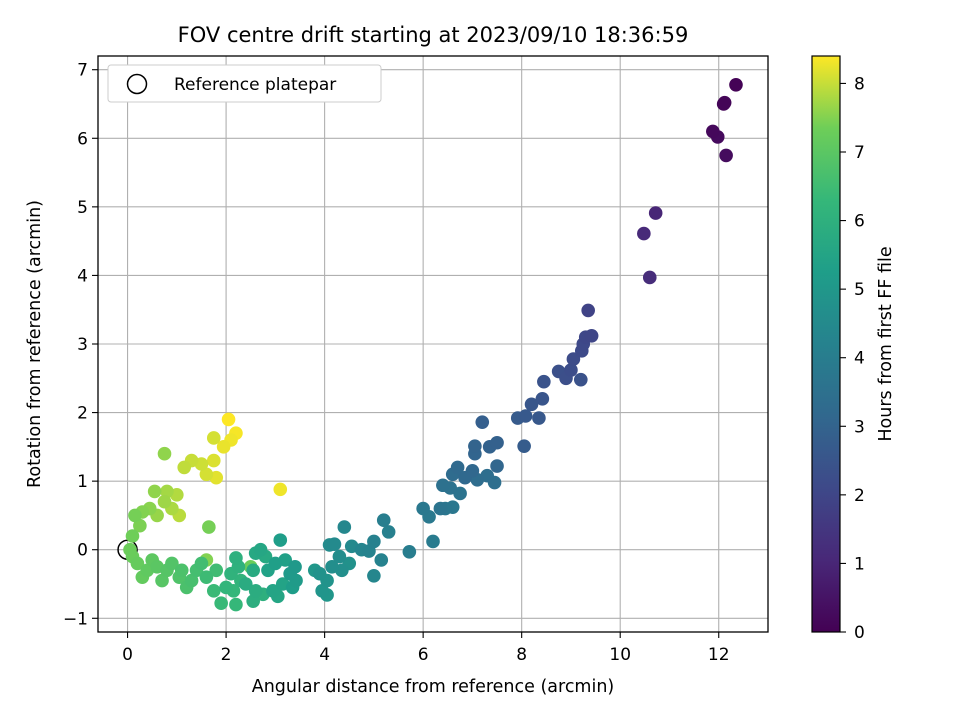 Image resolution: width=960 pixels, height=724 pixels. I want to click on y-tick-label: −1, so click(75, 619).